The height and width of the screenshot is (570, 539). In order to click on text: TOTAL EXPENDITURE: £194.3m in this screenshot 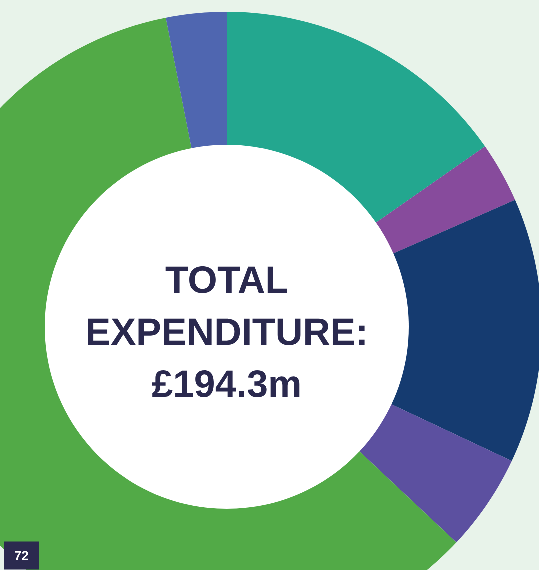, I will do `click(226, 332)`.